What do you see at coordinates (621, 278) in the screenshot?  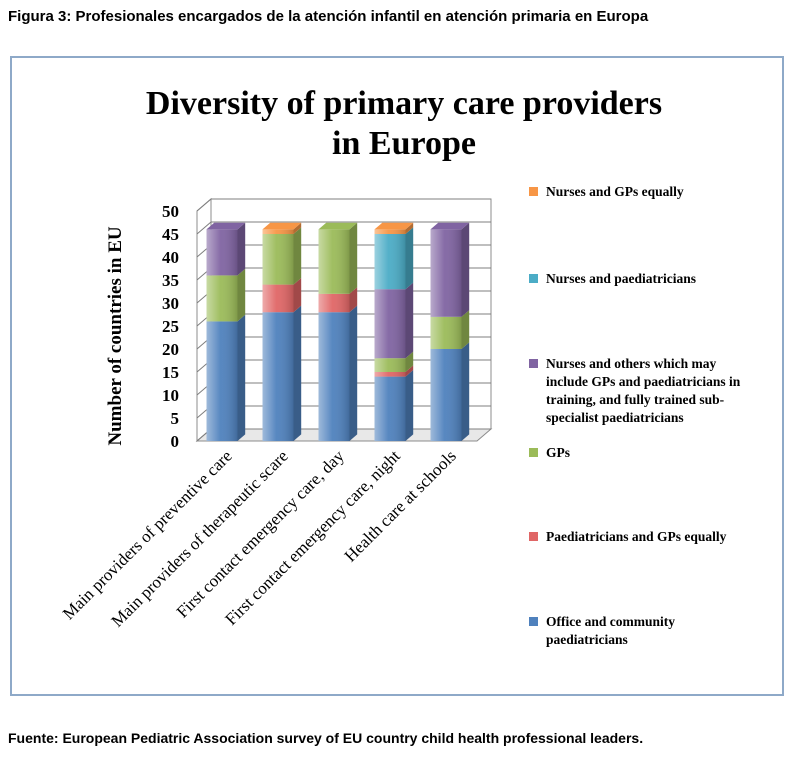 I see `legend-label: Nurses and paediatricians` at bounding box center [621, 278].